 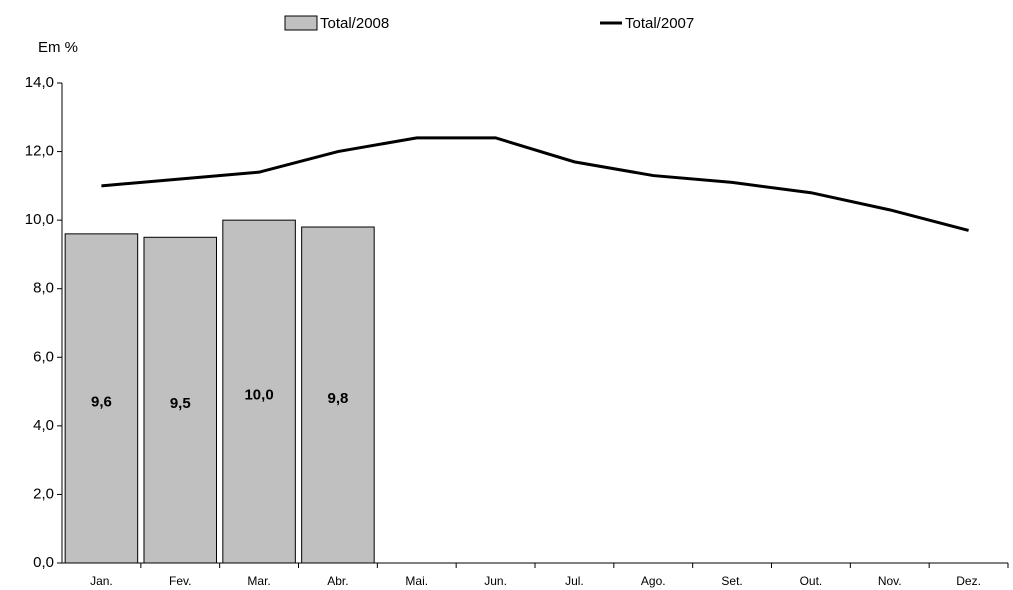 What do you see at coordinates (39, 219) in the screenshot?
I see `y-tick-label: 10,0` at bounding box center [39, 219].